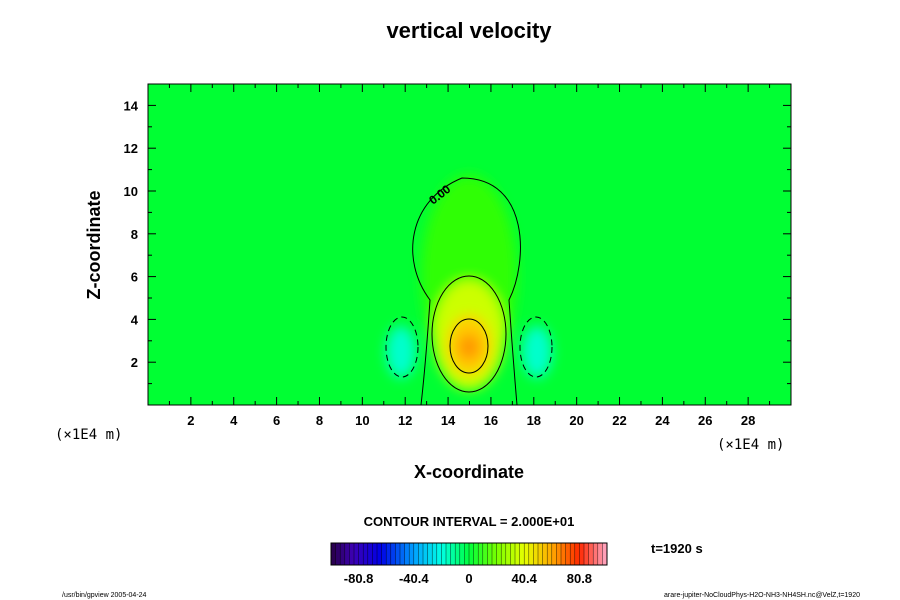  I want to click on contour-lines, so click(469, 291).